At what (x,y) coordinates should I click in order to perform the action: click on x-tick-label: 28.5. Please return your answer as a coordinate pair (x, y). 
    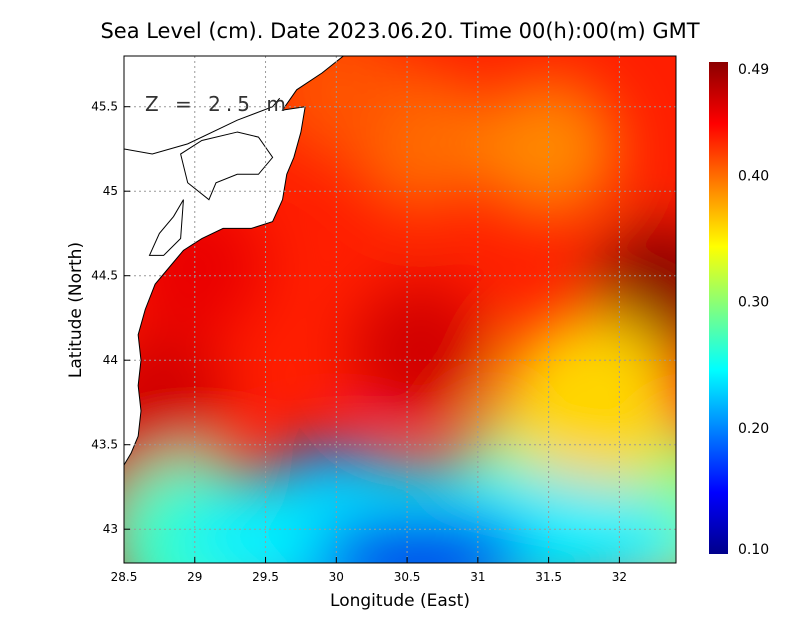
    Looking at the image, I should click on (124, 577).